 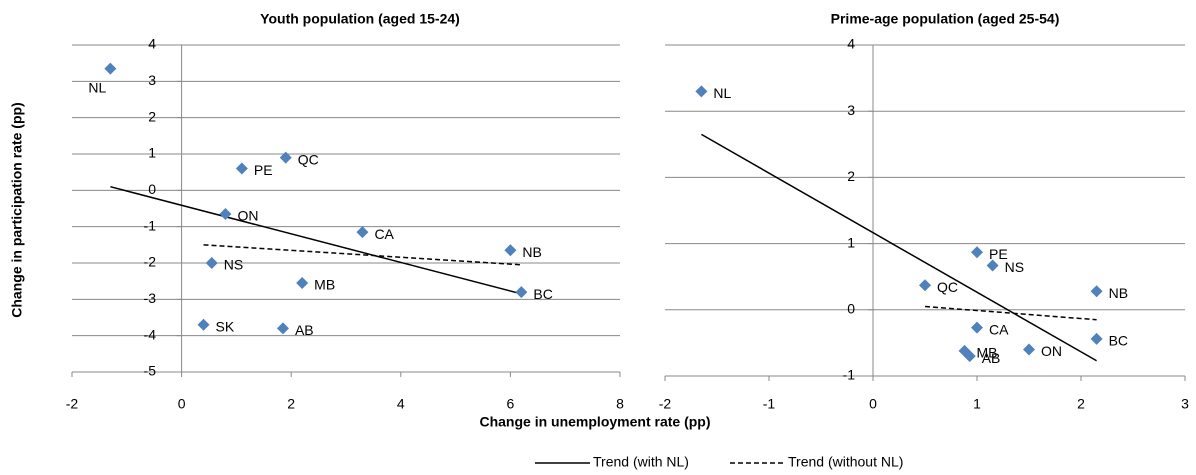 What do you see at coordinates (641, 462) in the screenshot?
I see `legend-label: Trend (with NL)` at bounding box center [641, 462].